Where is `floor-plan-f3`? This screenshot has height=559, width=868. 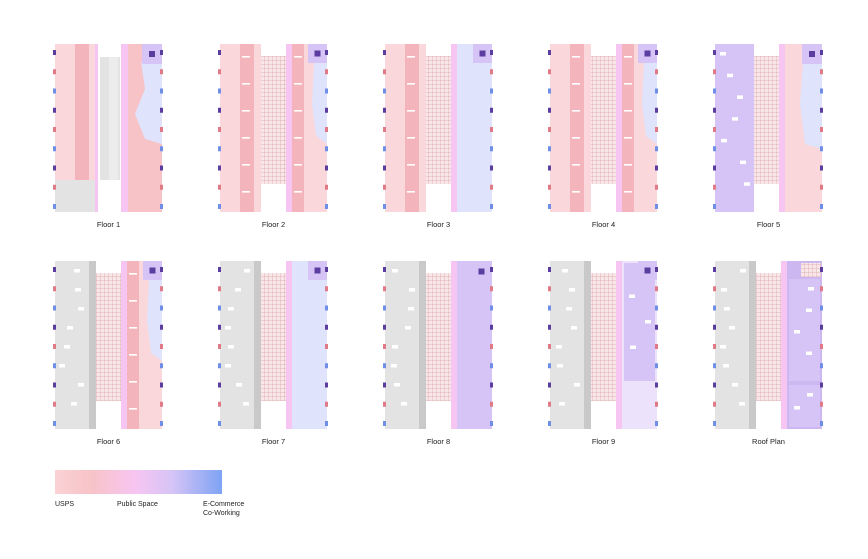 floor-plan-f3 is located at coordinates (438, 128).